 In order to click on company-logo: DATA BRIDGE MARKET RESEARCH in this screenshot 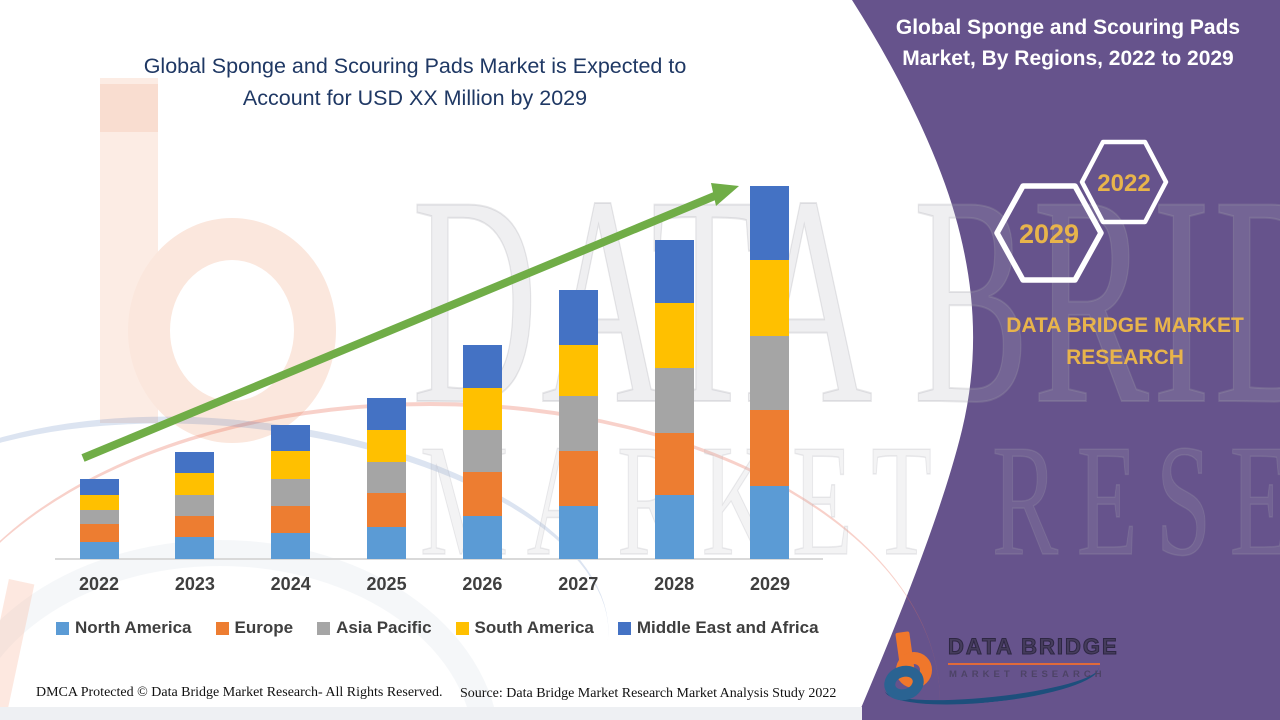, I will do `click(998, 672)`.